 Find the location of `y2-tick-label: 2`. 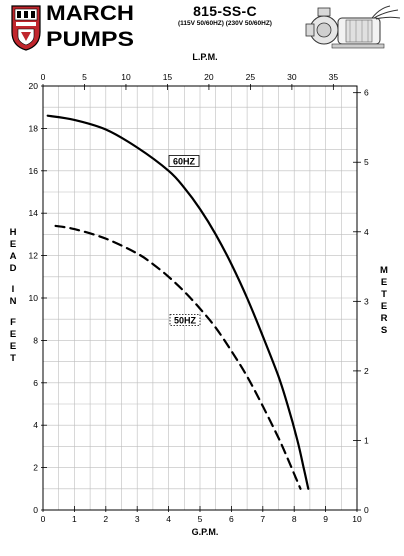

y2-tick-label: 2 is located at coordinates (366, 371).